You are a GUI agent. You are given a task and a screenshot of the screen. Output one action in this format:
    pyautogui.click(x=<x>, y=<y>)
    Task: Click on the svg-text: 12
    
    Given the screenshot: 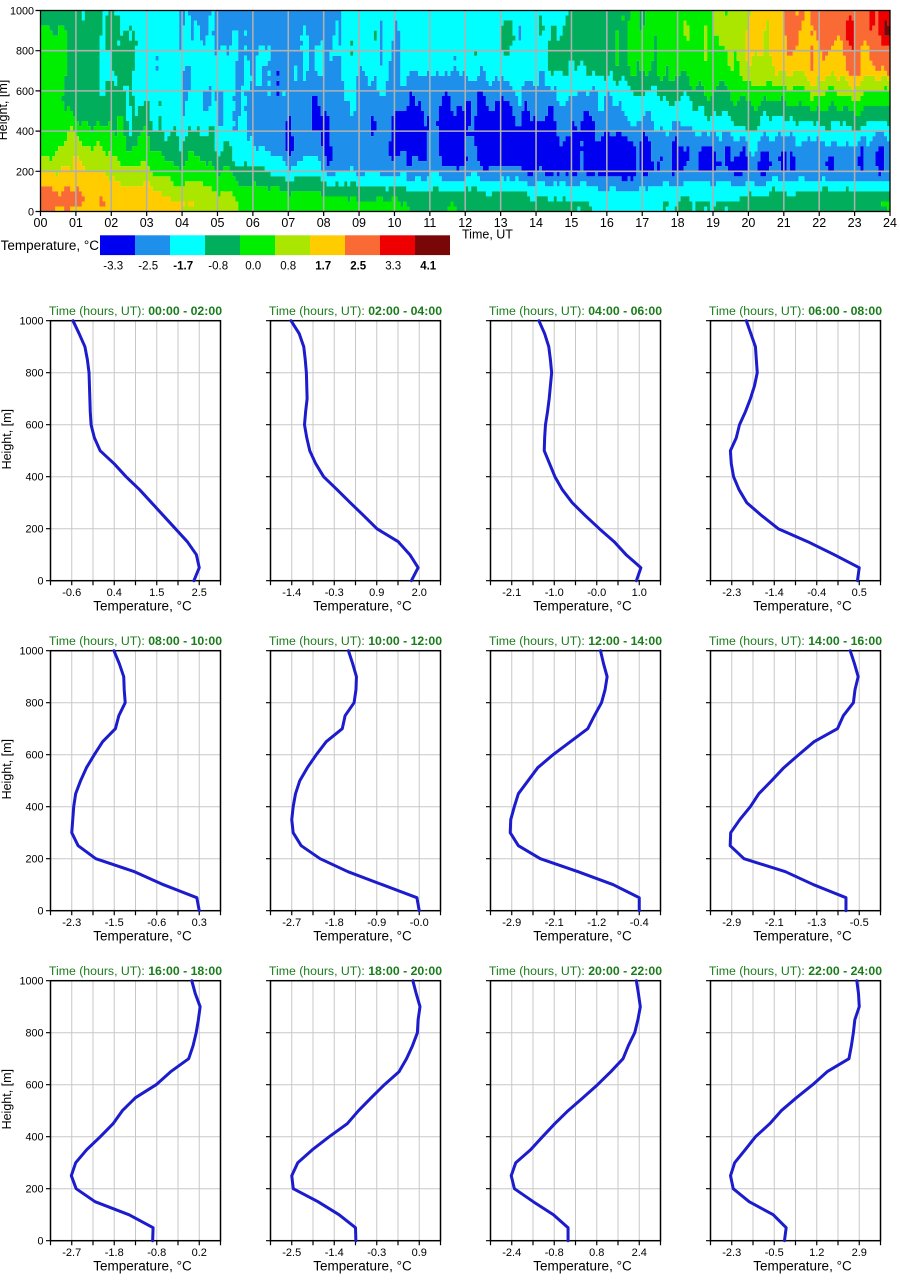 What is the action you would take?
    pyautogui.click(x=465, y=223)
    